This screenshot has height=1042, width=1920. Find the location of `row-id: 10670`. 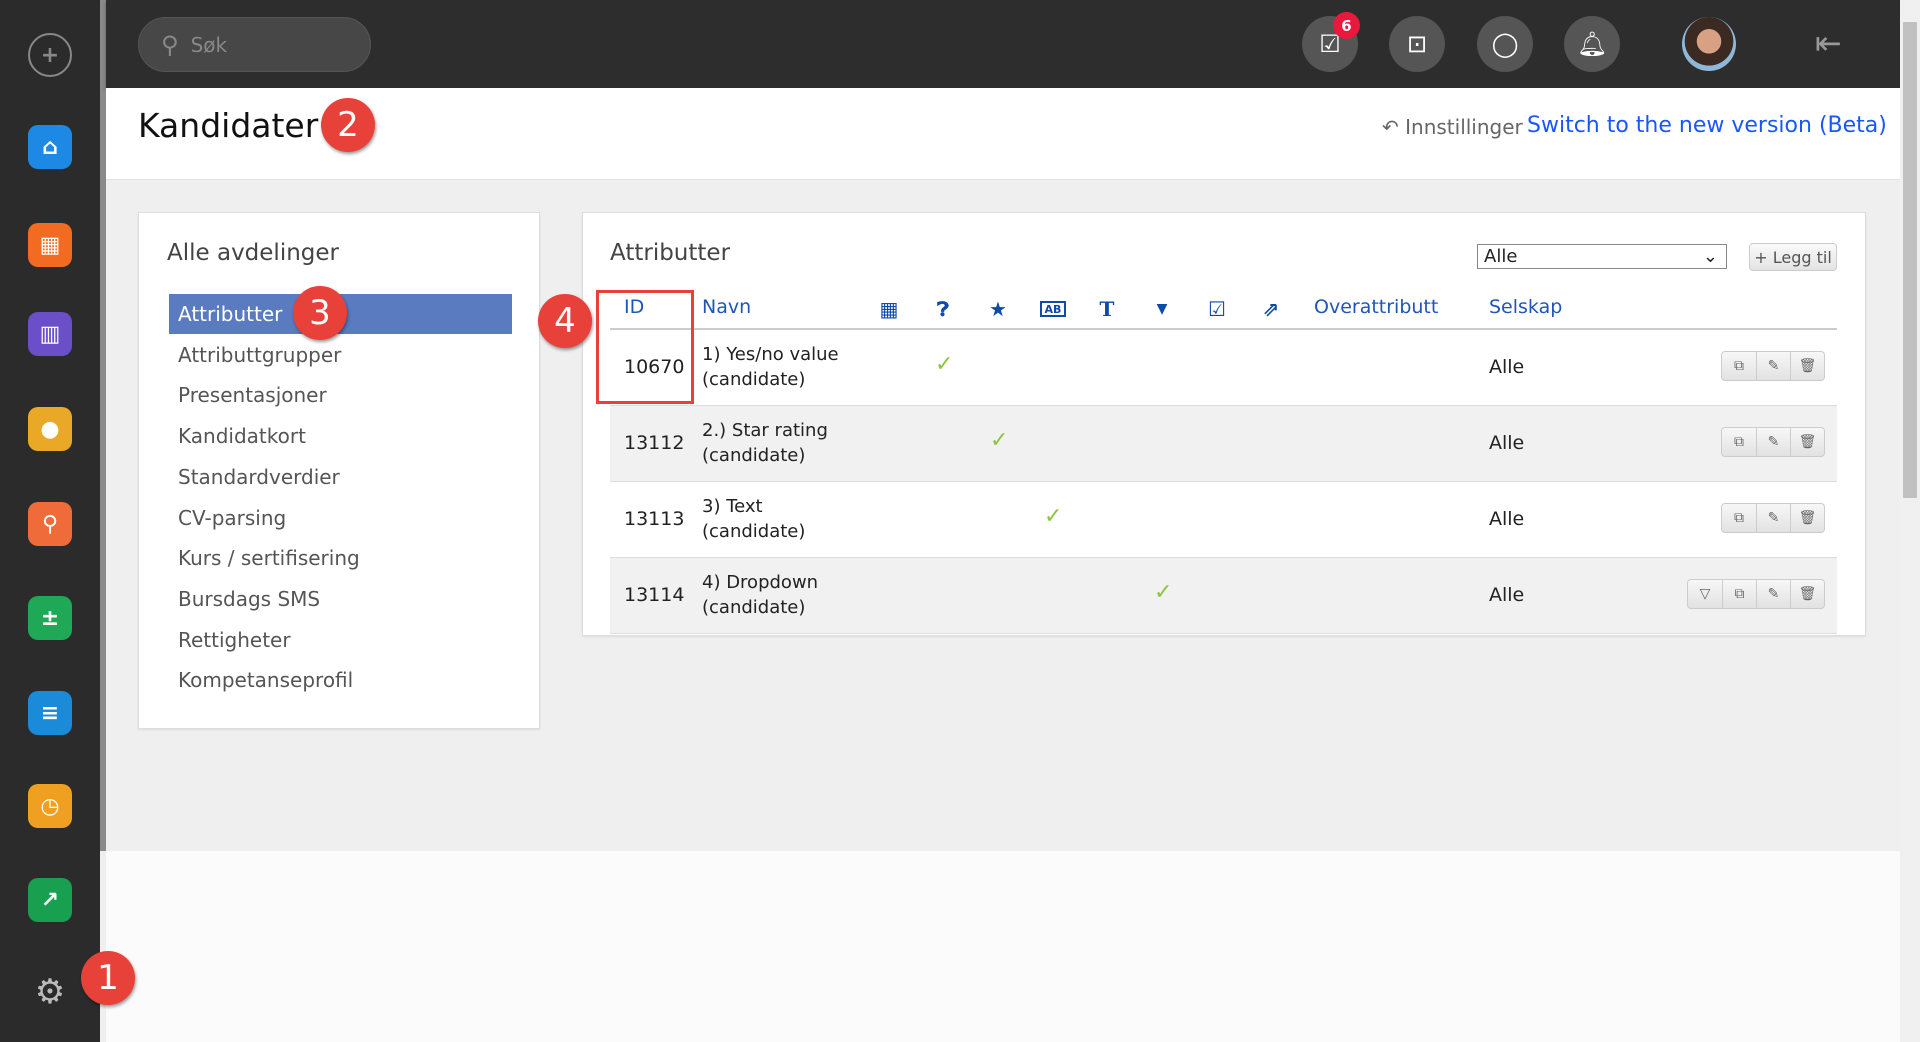

row-id: 10670 is located at coordinates (654, 367).